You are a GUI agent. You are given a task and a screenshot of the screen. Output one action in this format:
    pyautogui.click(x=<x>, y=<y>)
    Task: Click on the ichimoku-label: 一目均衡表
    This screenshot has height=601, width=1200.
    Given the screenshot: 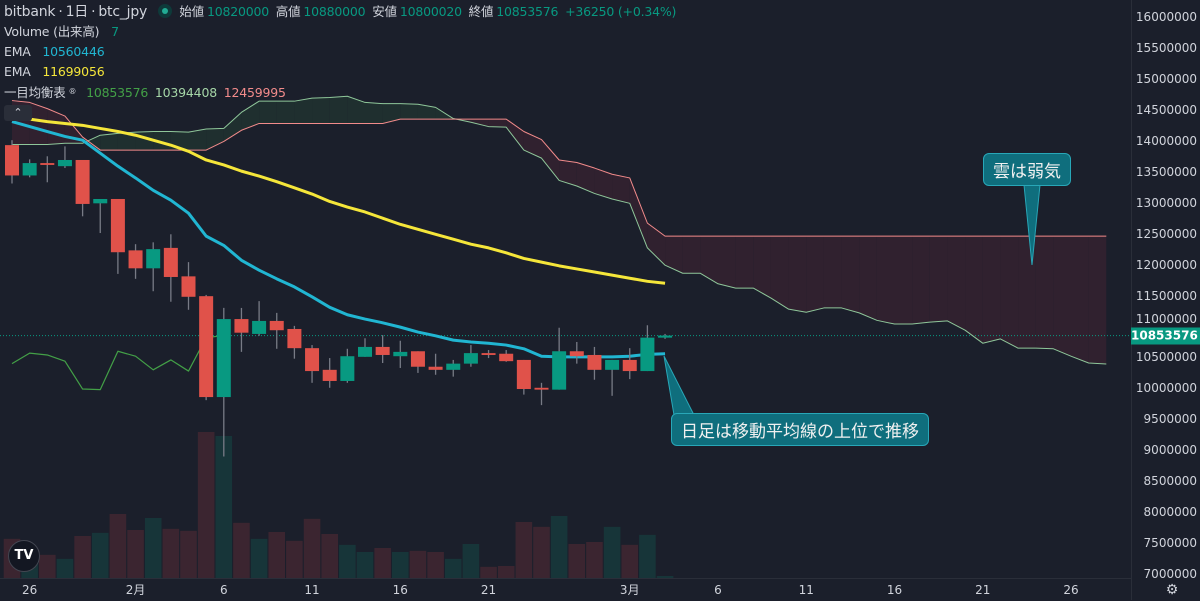 What is the action you would take?
    pyautogui.click(x=35, y=92)
    